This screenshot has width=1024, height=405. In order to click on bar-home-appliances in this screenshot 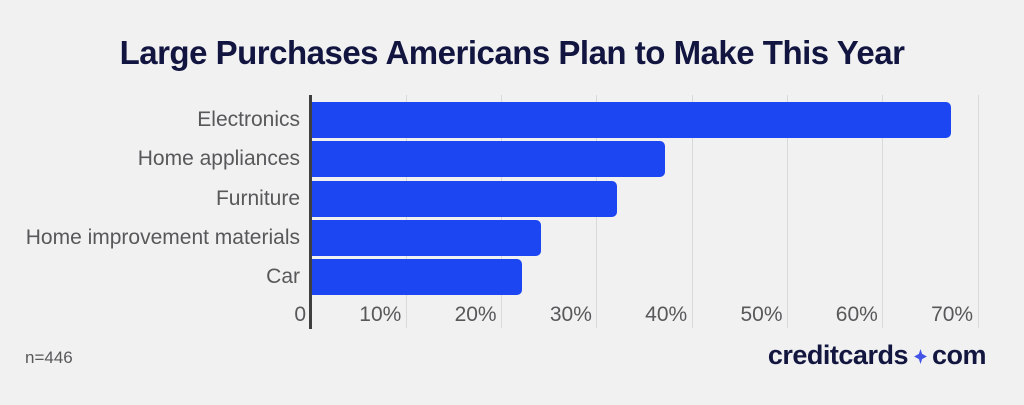, I will do `click(488, 159)`.